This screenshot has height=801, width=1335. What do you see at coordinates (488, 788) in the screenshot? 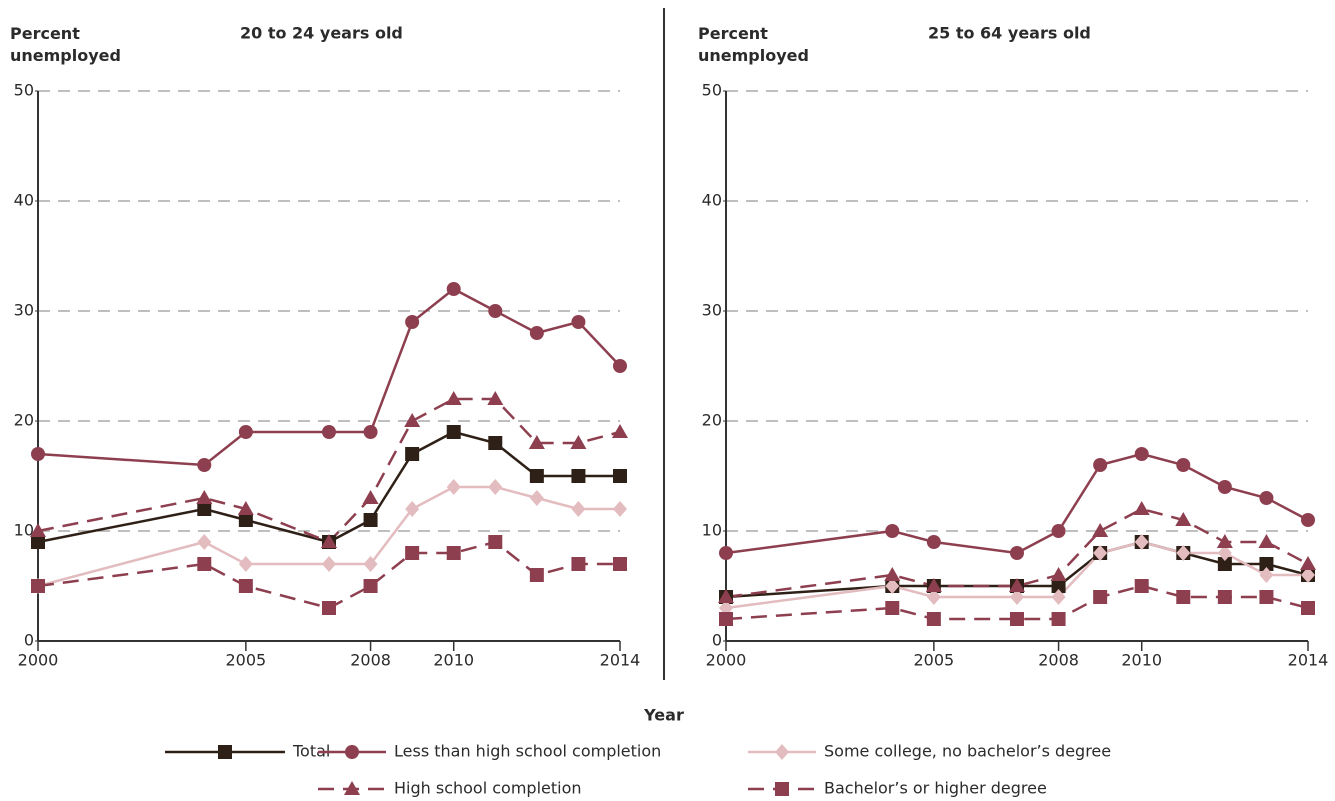
I see `legend-label: High school completion` at bounding box center [488, 788].